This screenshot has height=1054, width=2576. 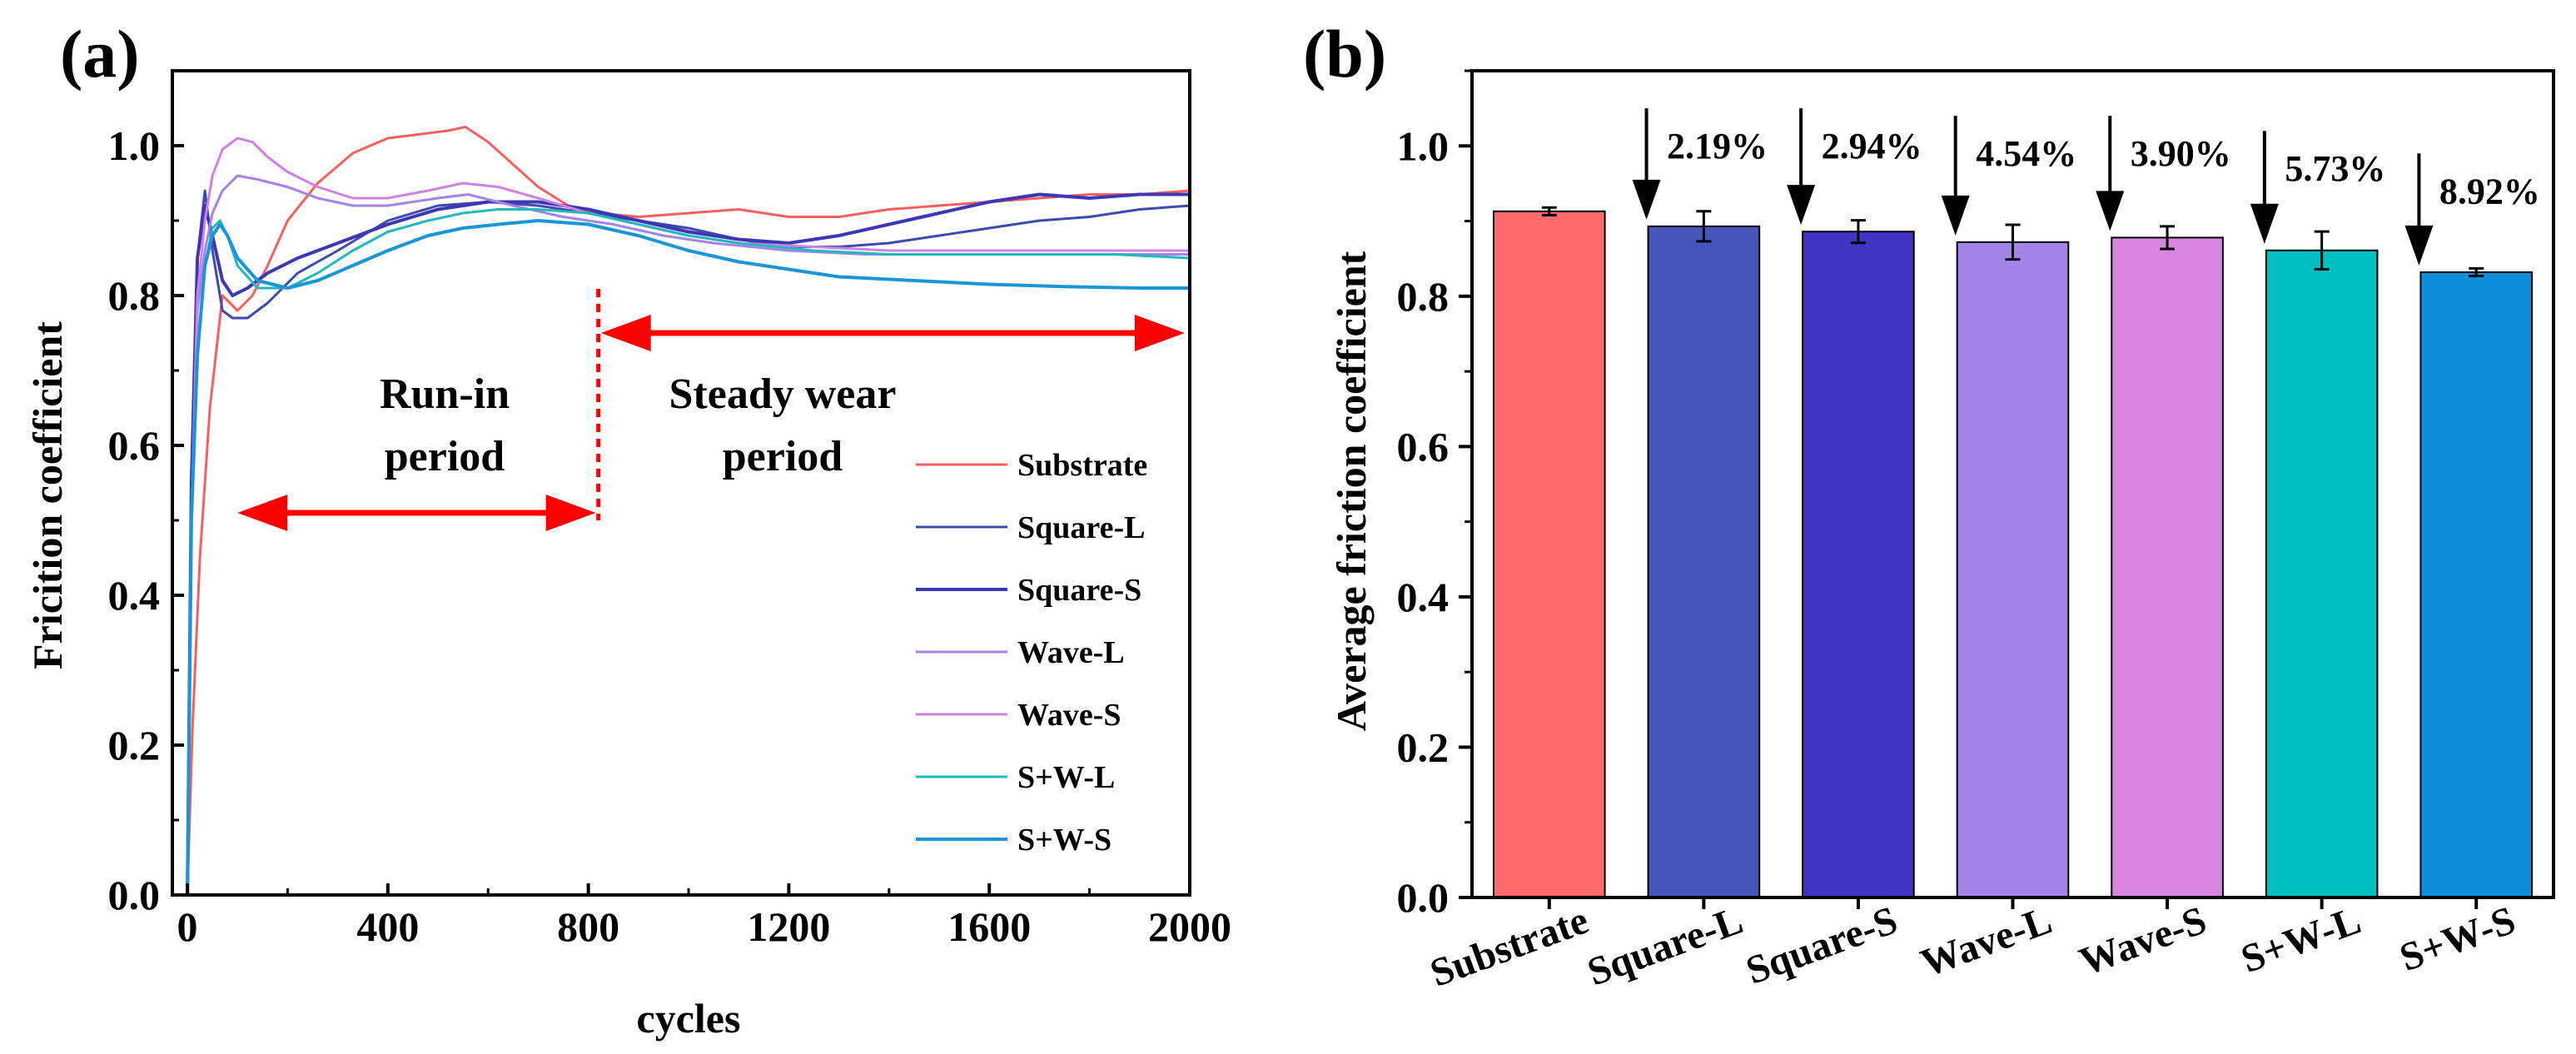 I want to click on reduction-label: 3.90%, so click(x=2181, y=153).